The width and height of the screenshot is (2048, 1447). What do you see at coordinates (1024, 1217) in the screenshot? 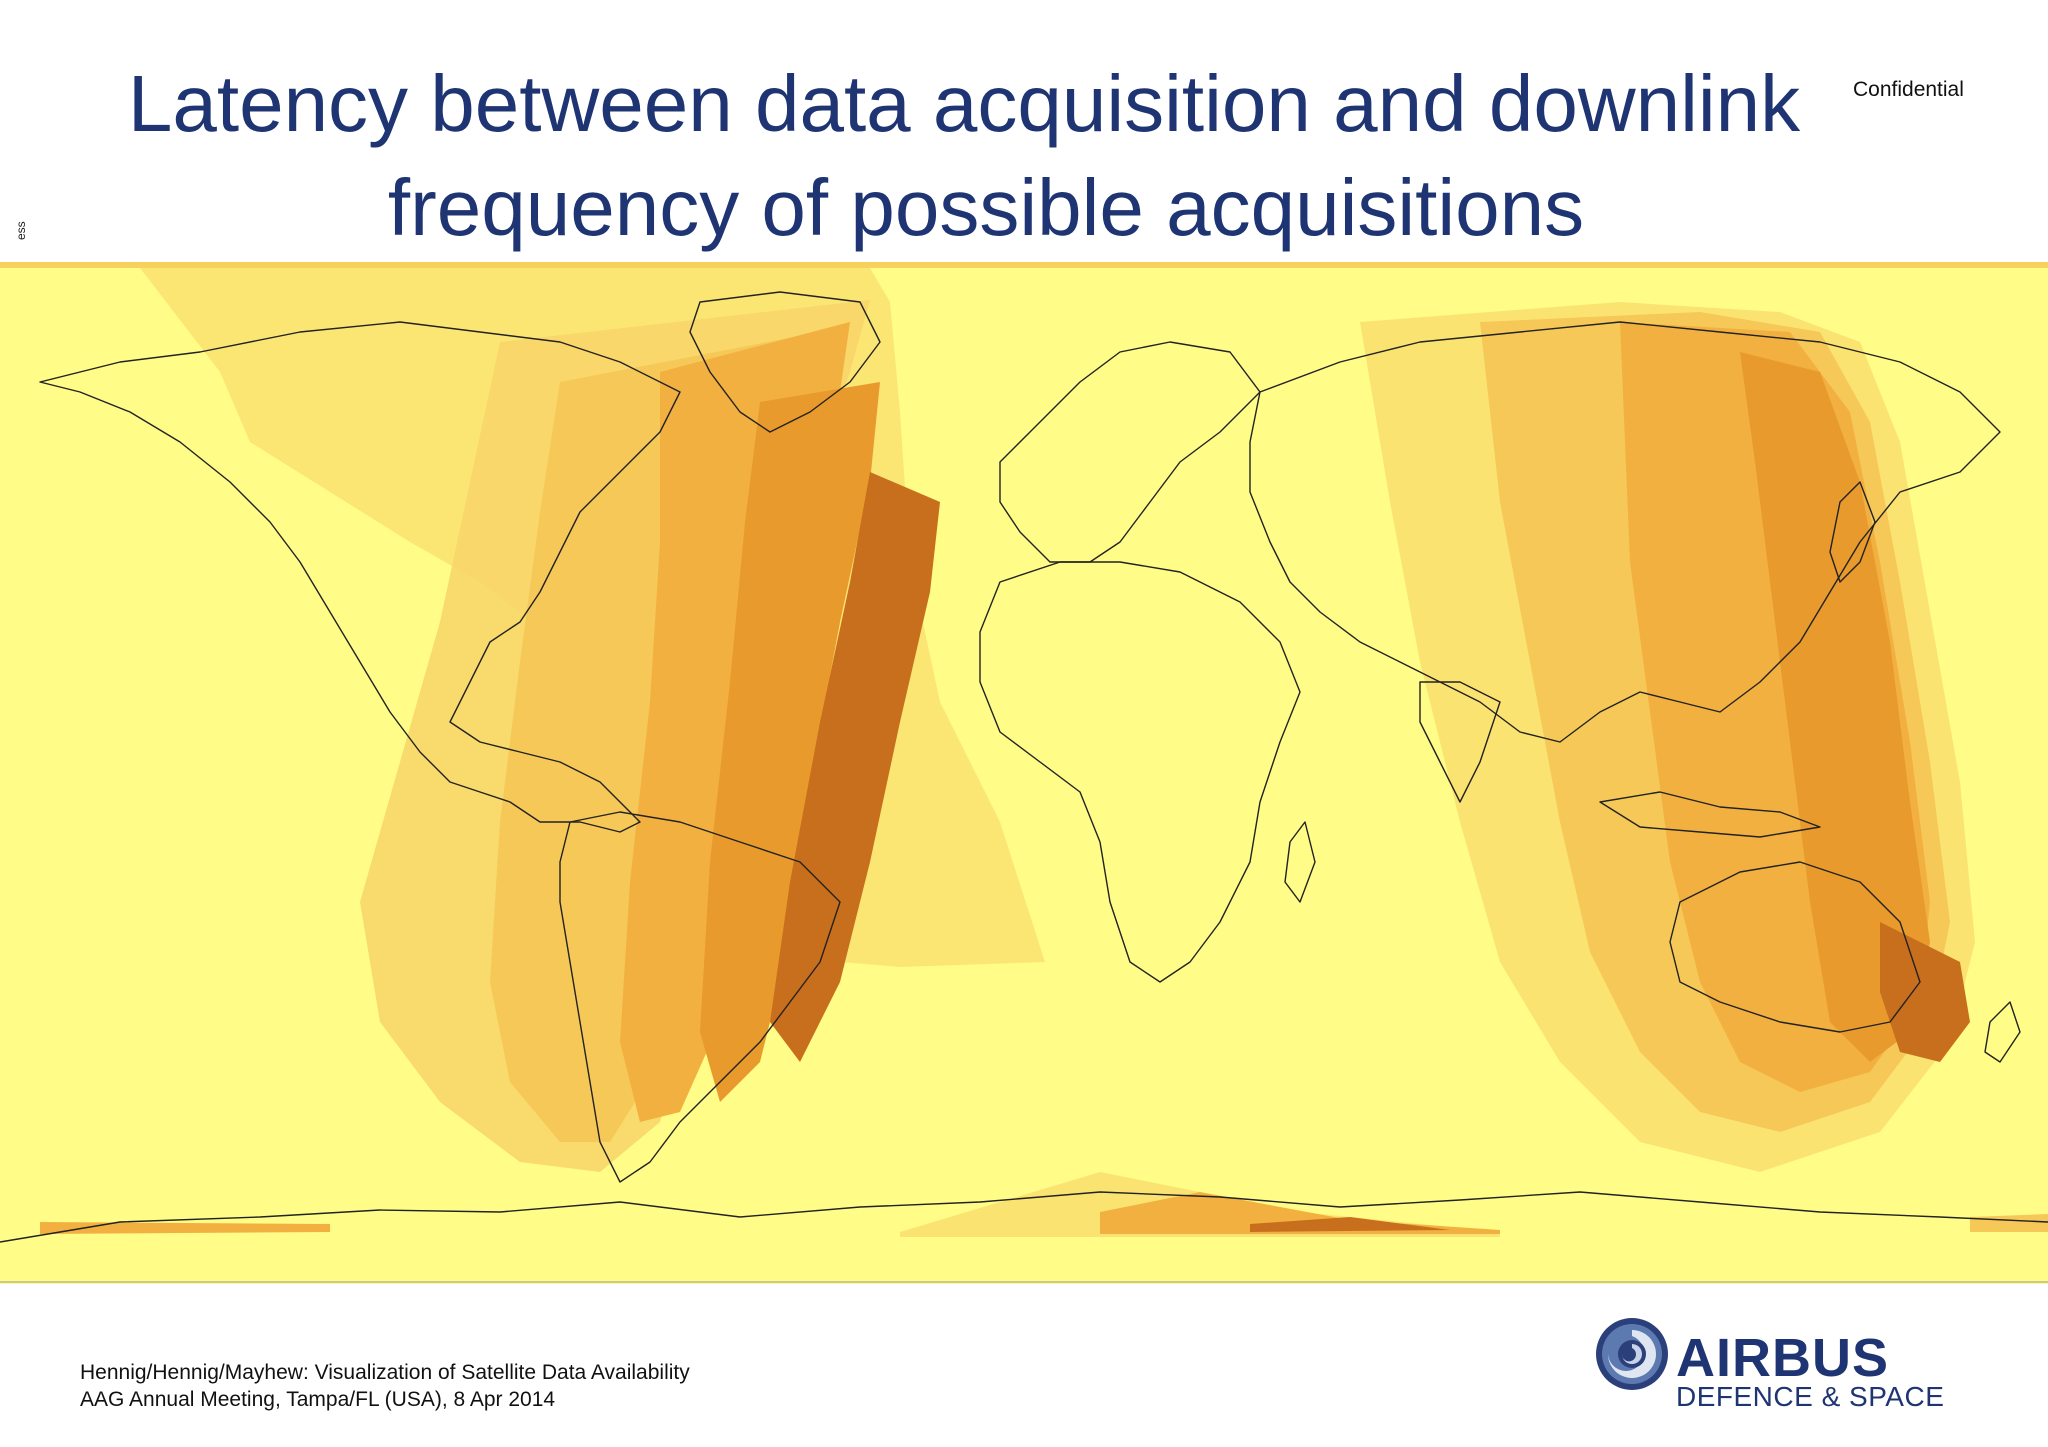
I see `coast-antarctica` at bounding box center [1024, 1217].